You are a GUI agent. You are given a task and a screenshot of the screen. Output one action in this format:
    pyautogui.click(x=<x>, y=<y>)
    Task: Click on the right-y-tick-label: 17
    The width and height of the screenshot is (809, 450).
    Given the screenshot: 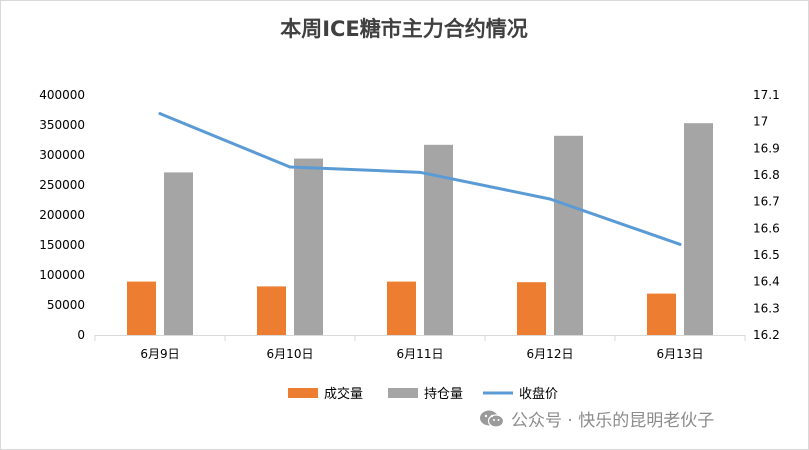 What is the action you would take?
    pyautogui.click(x=760, y=122)
    